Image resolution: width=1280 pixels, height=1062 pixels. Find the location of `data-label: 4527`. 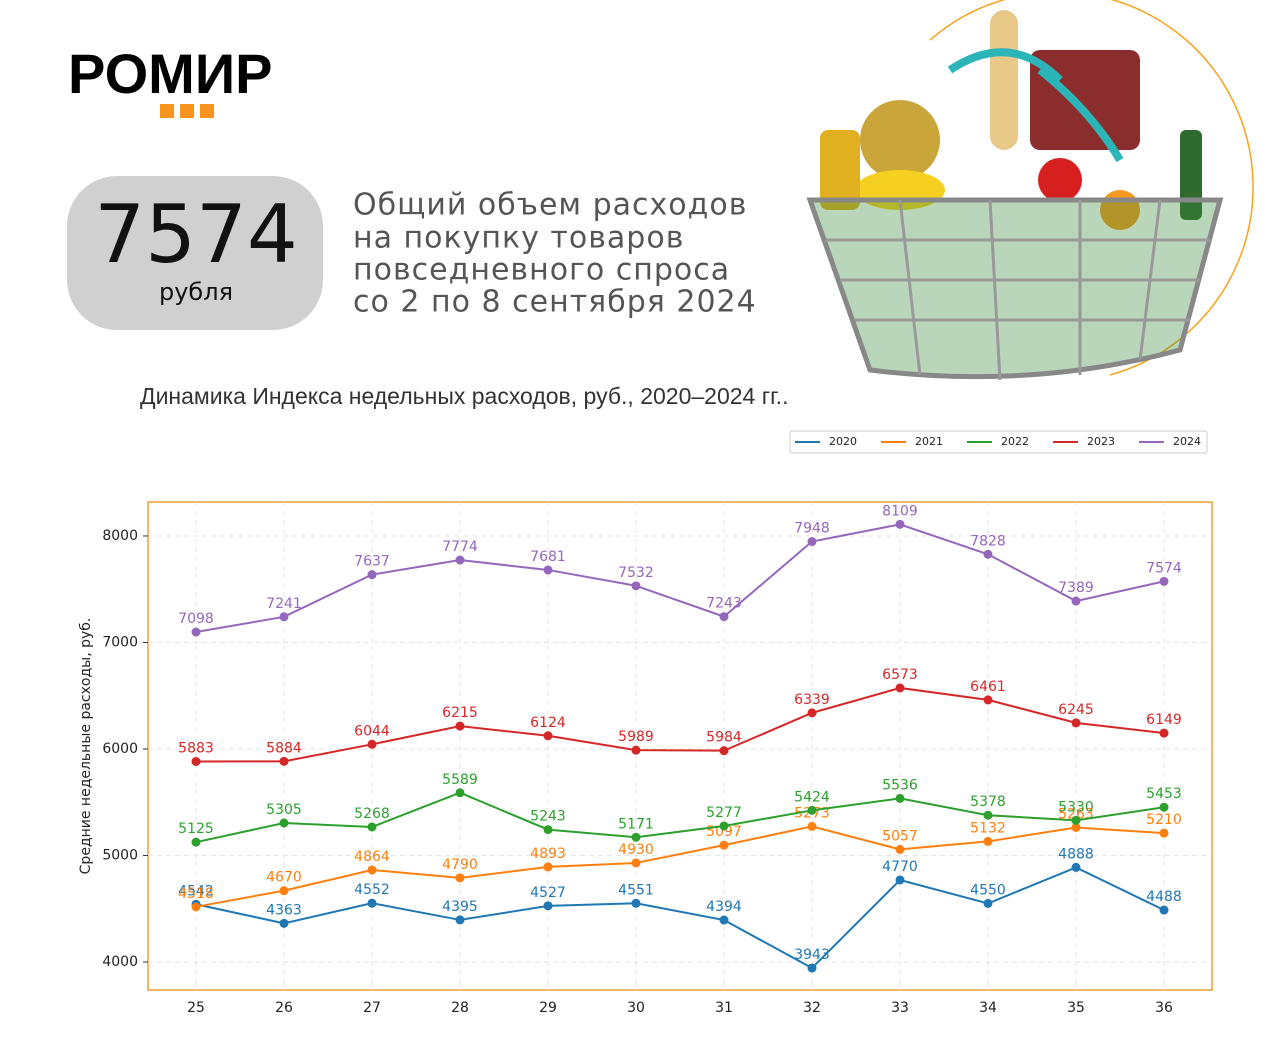

data-label: 4527 is located at coordinates (548, 893).